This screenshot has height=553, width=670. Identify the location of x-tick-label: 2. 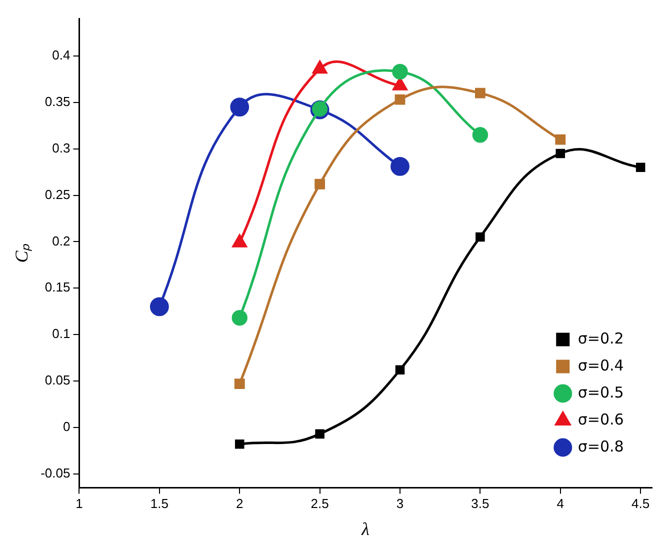
(240, 504).